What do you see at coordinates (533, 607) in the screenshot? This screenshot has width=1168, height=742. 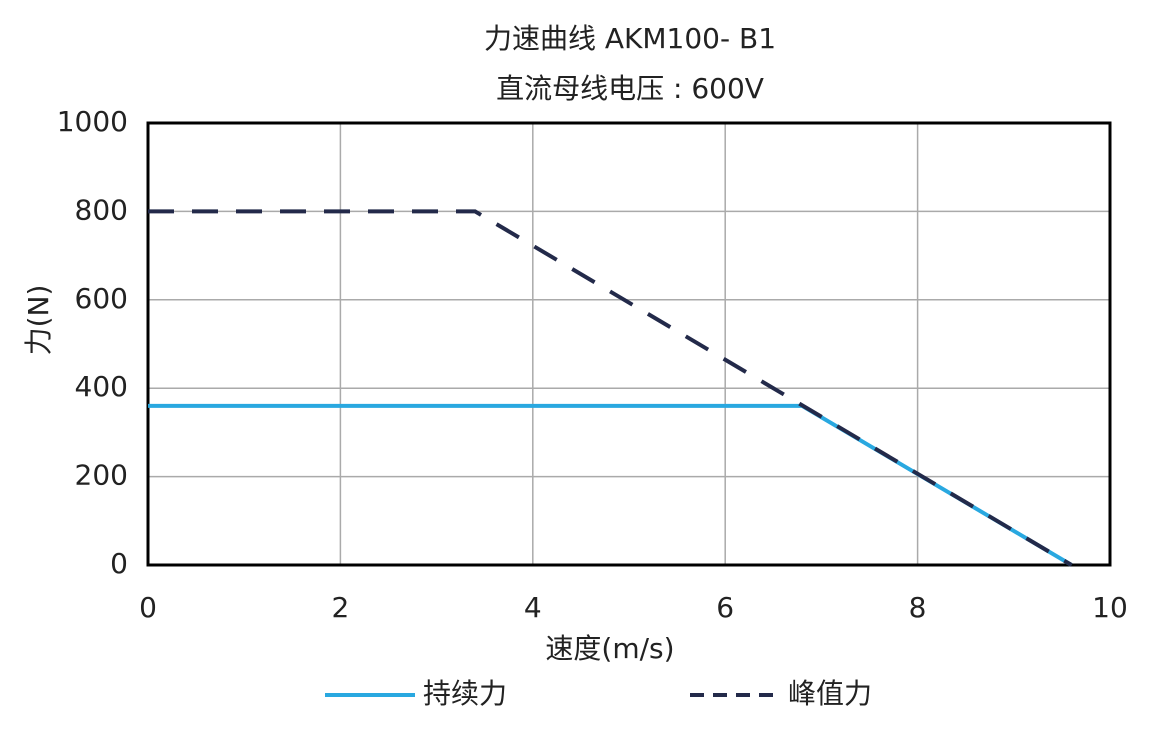 I see `x-tick-label: 4` at bounding box center [533, 607].